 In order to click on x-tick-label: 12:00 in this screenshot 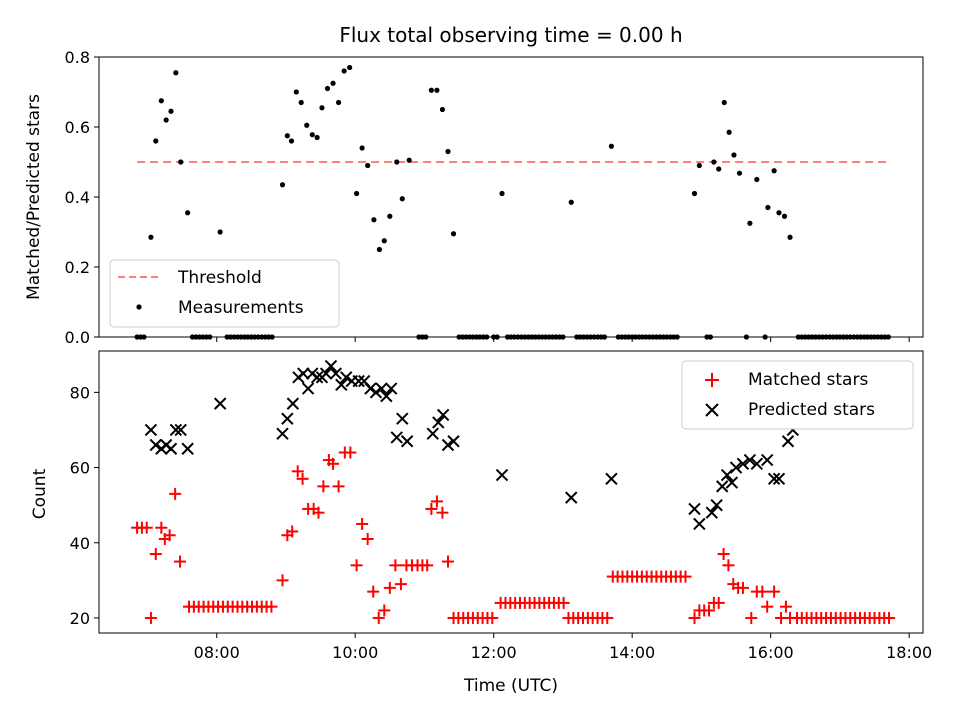, I will do `click(494, 652)`.